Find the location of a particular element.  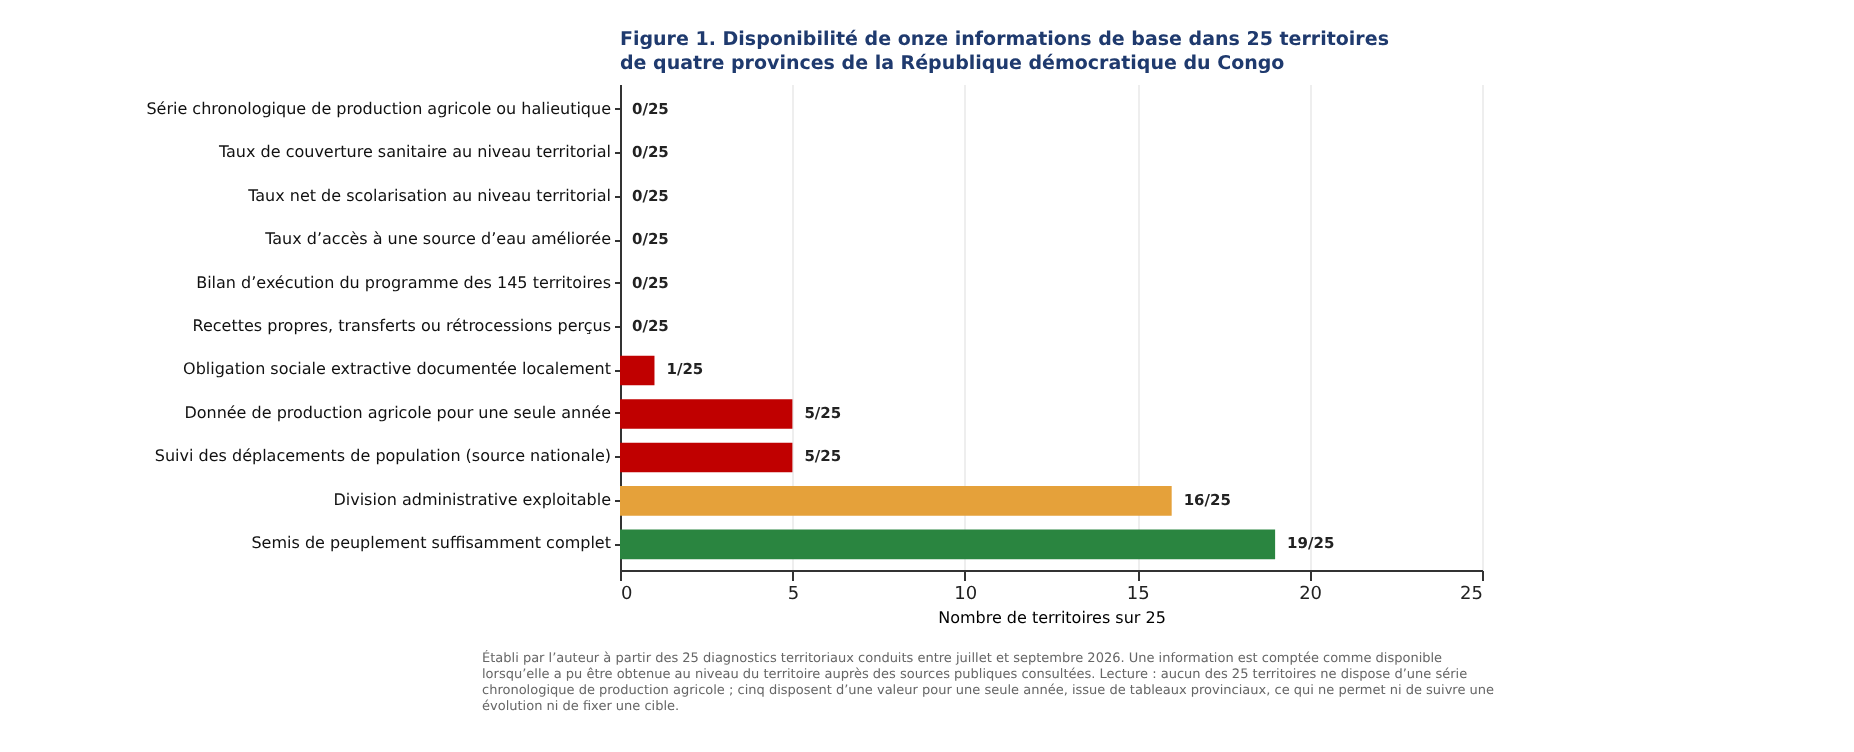

y-tick-label: Obligation sociale extractive documentée localement is located at coordinates (397, 369).